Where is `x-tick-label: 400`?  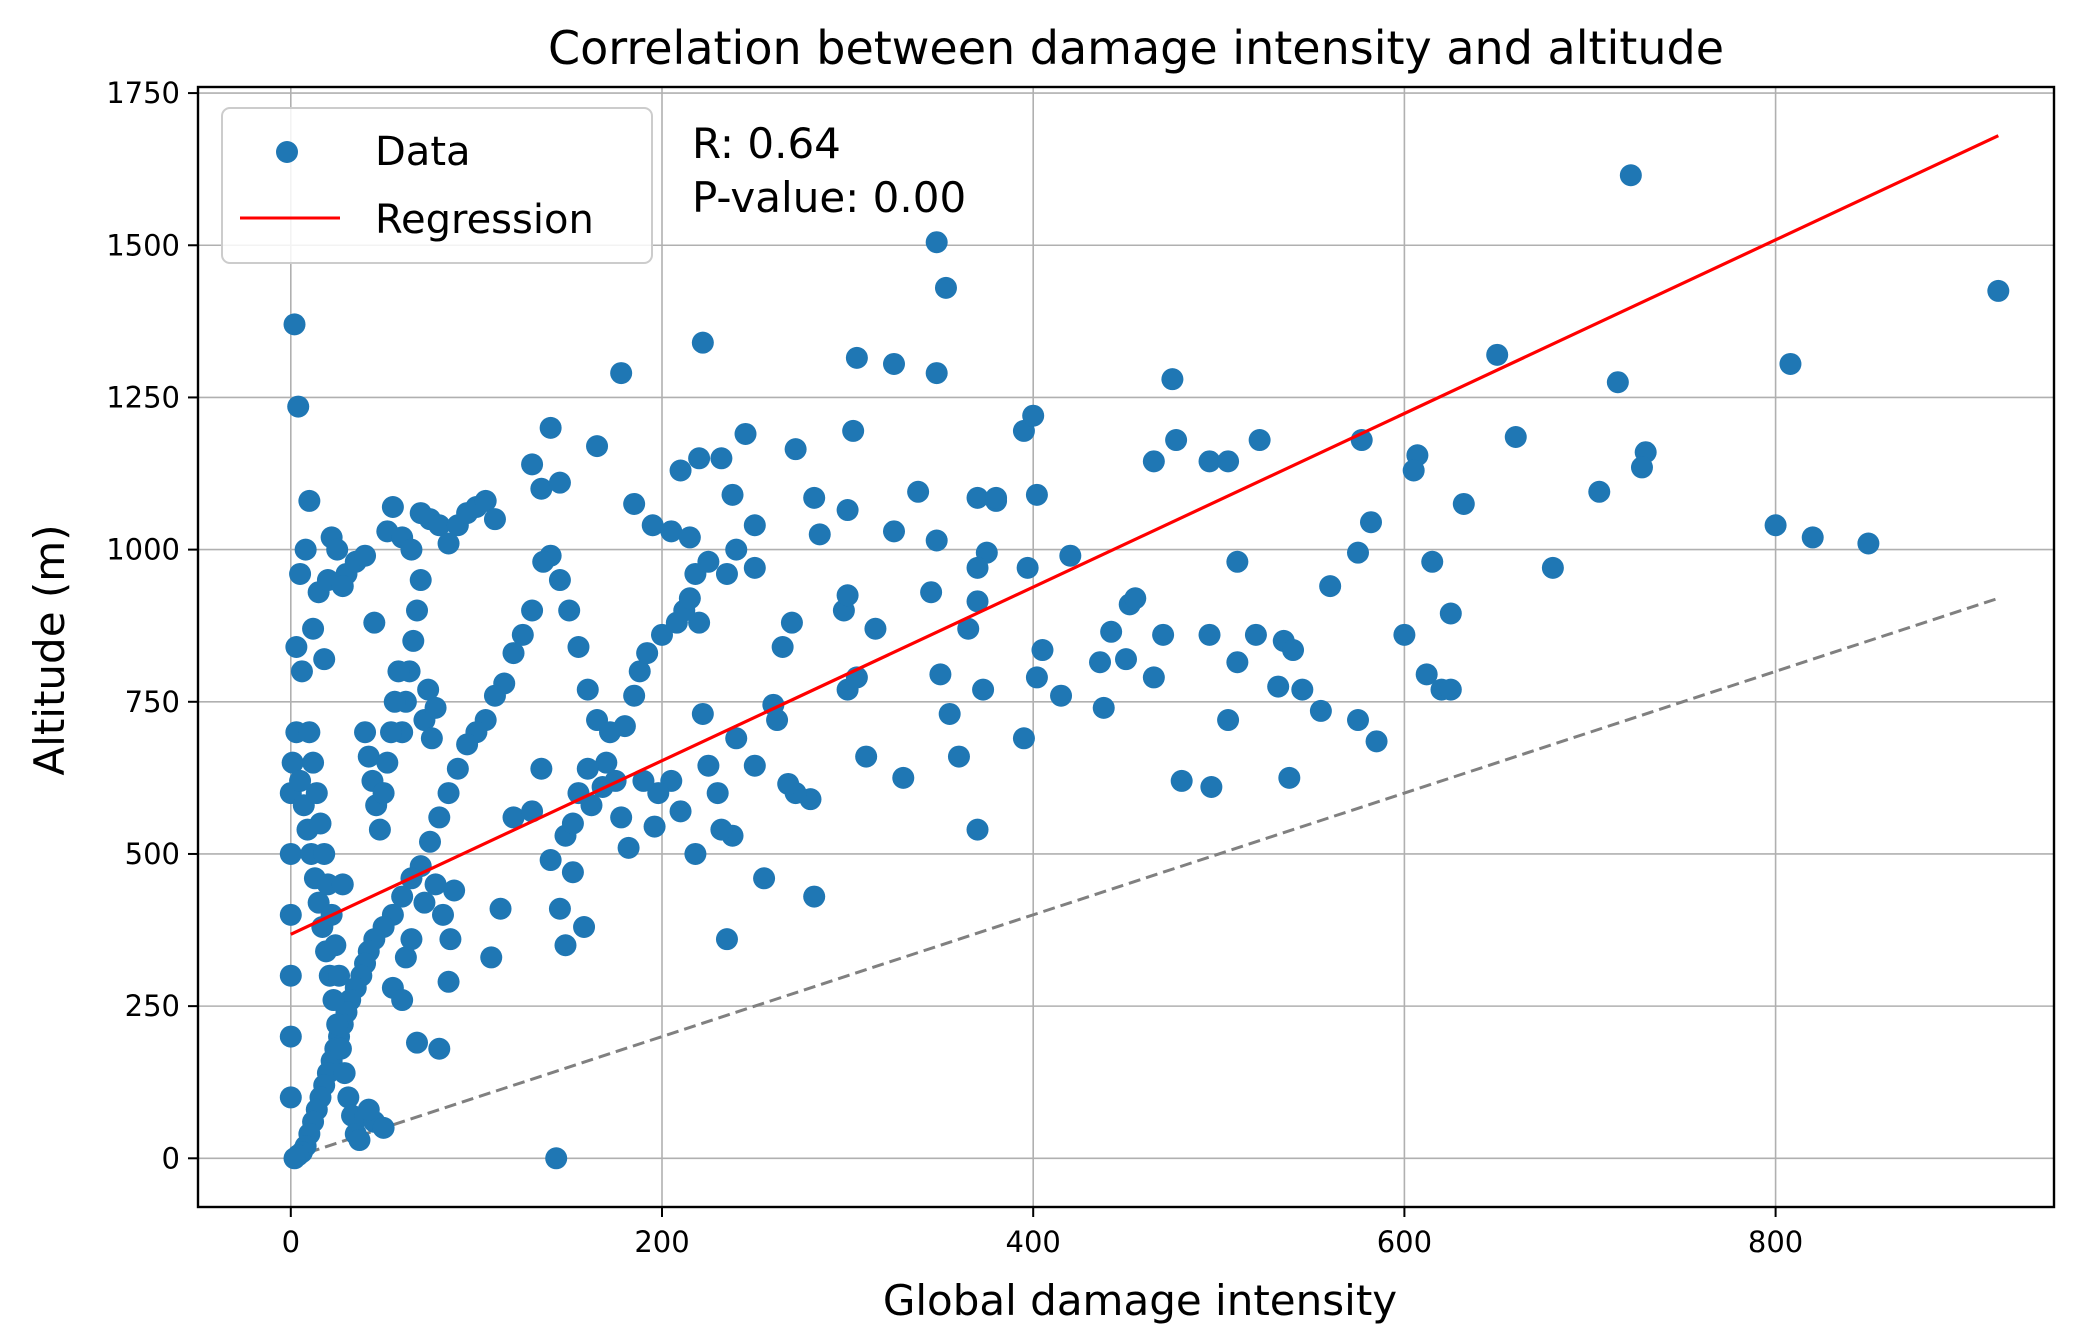 x-tick-label: 400 is located at coordinates (1033, 1242).